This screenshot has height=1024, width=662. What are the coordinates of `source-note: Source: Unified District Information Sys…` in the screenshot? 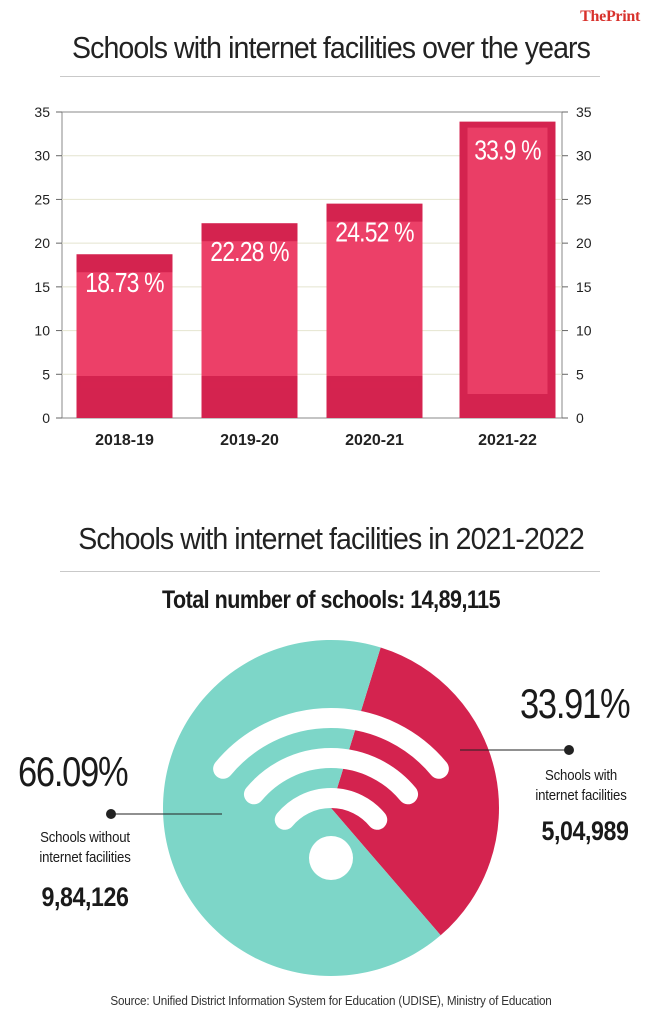 It's located at (331, 1000).